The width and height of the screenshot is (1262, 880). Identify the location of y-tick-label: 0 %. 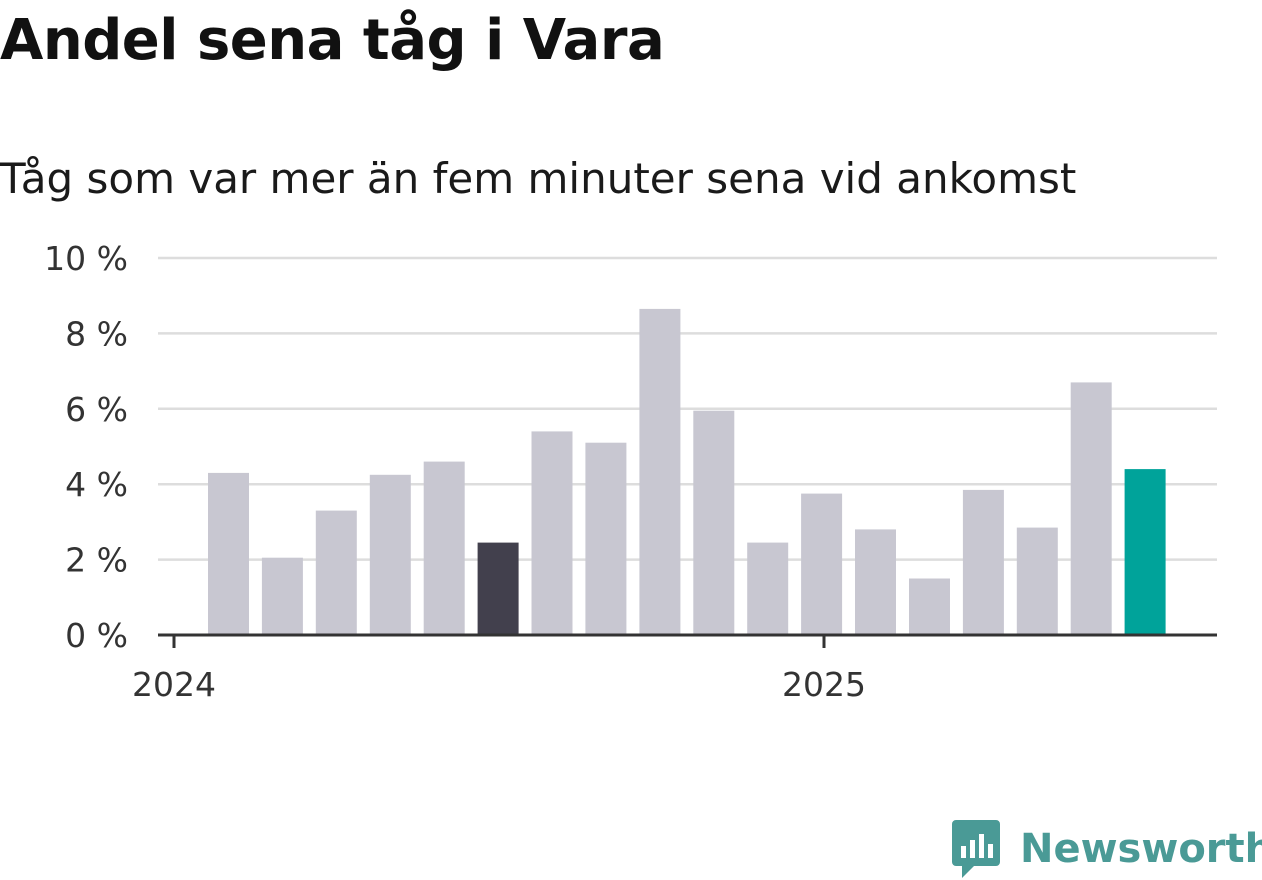
(96, 635).